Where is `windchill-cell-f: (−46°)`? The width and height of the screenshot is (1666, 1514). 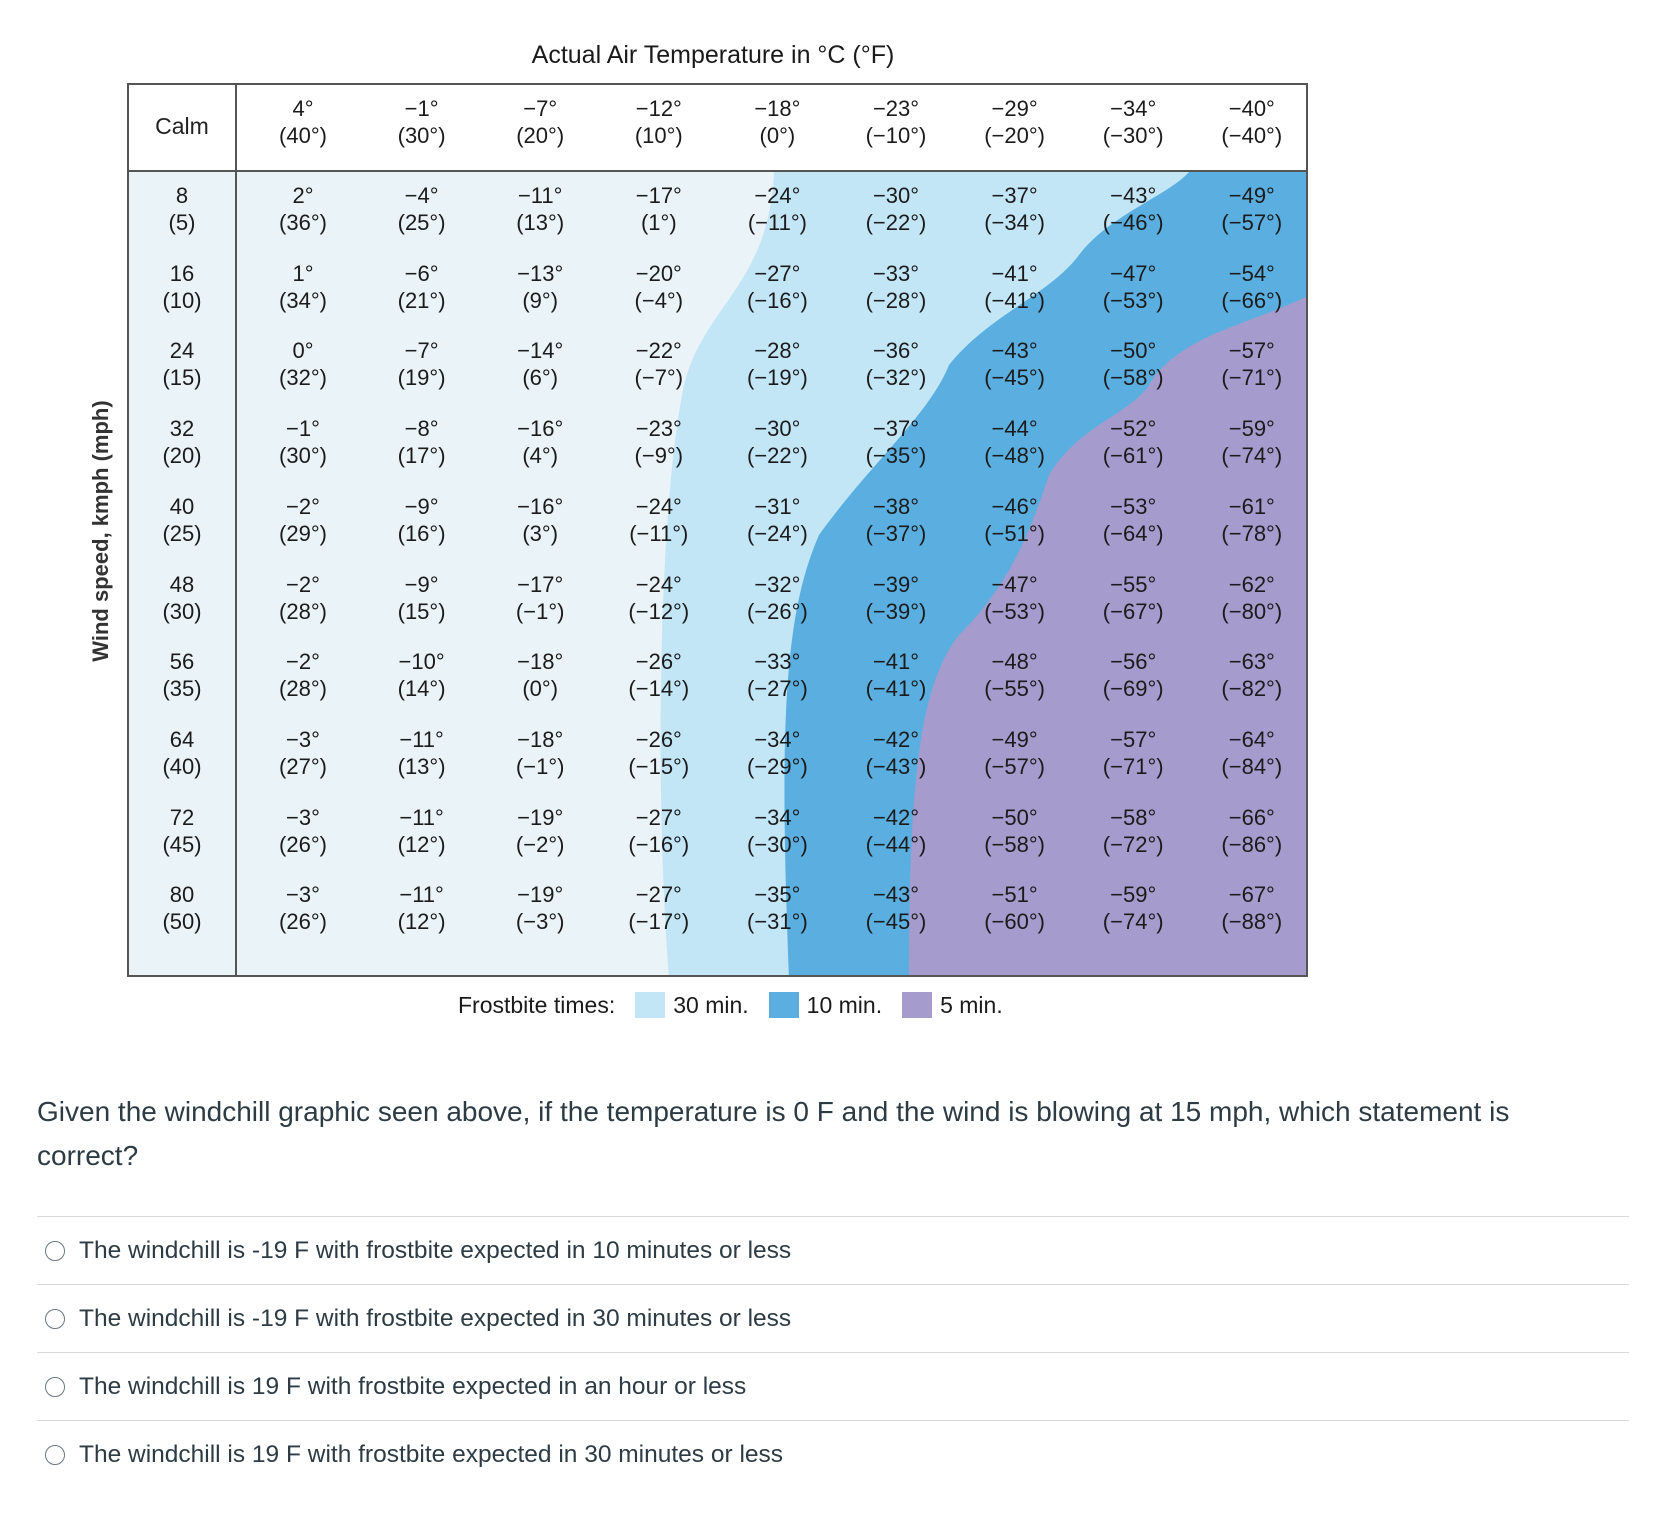
windchill-cell-f: (−46°) is located at coordinates (1133, 222).